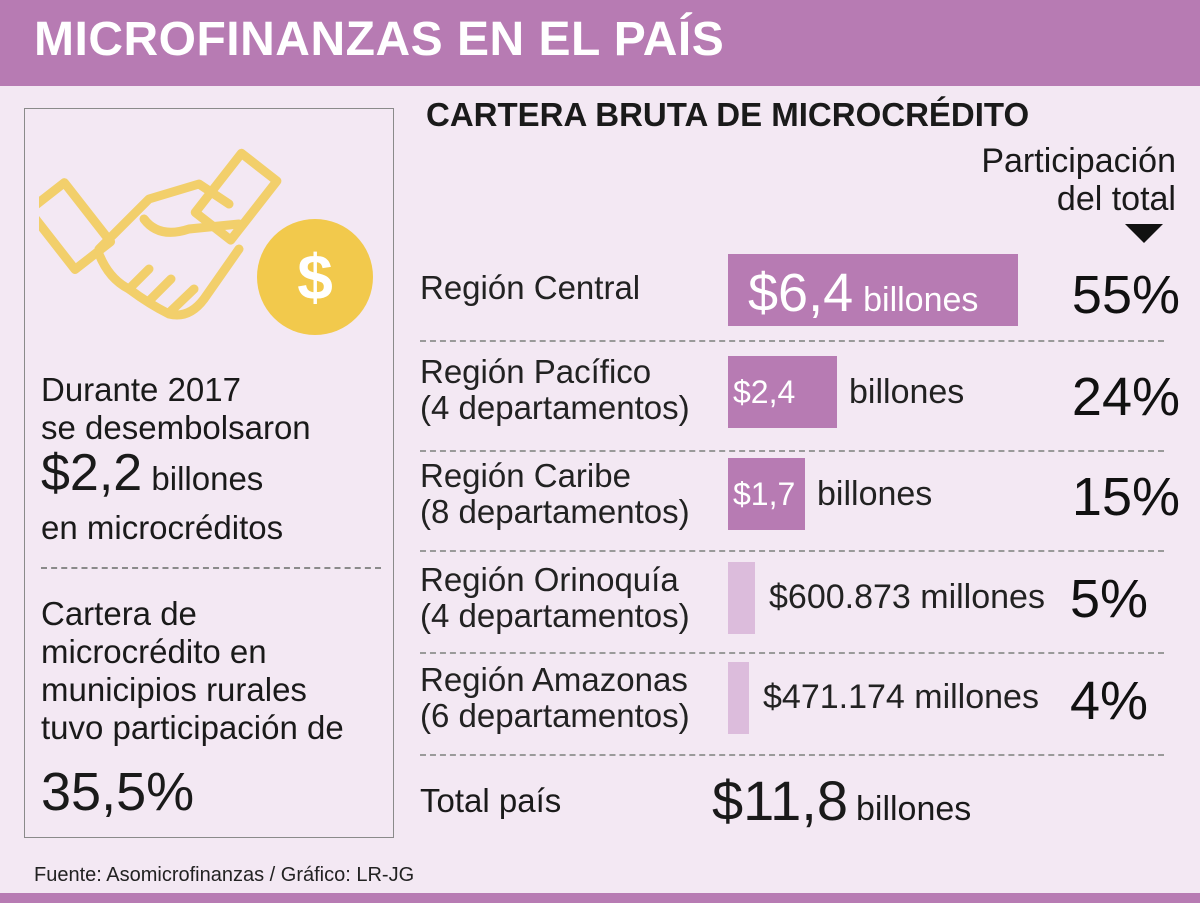 The height and width of the screenshot is (903, 1200). I want to click on region-label: Región Amazonas (6 departamentos), so click(555, 698).